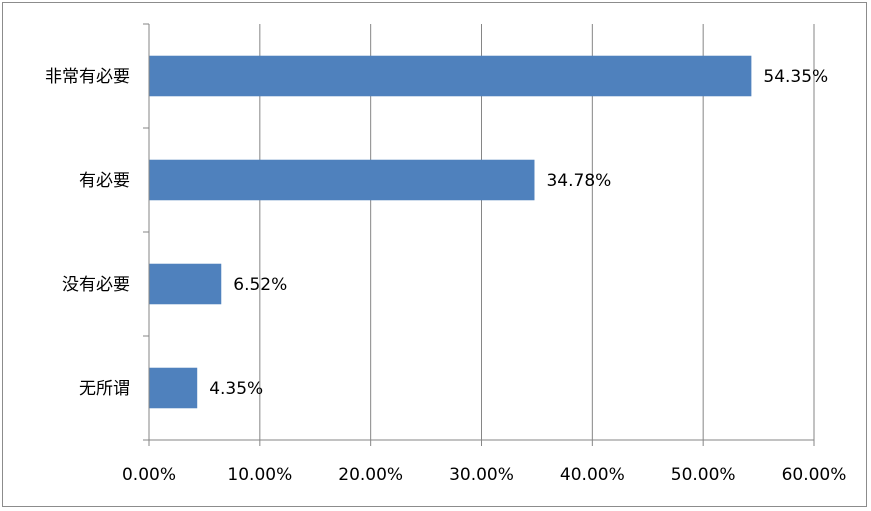 The height and width of the screenshot is (511, 871). Describe the element at coordinates (259, 475) in the screenshot. I see `x-tick-label: 10.00%` at that location.